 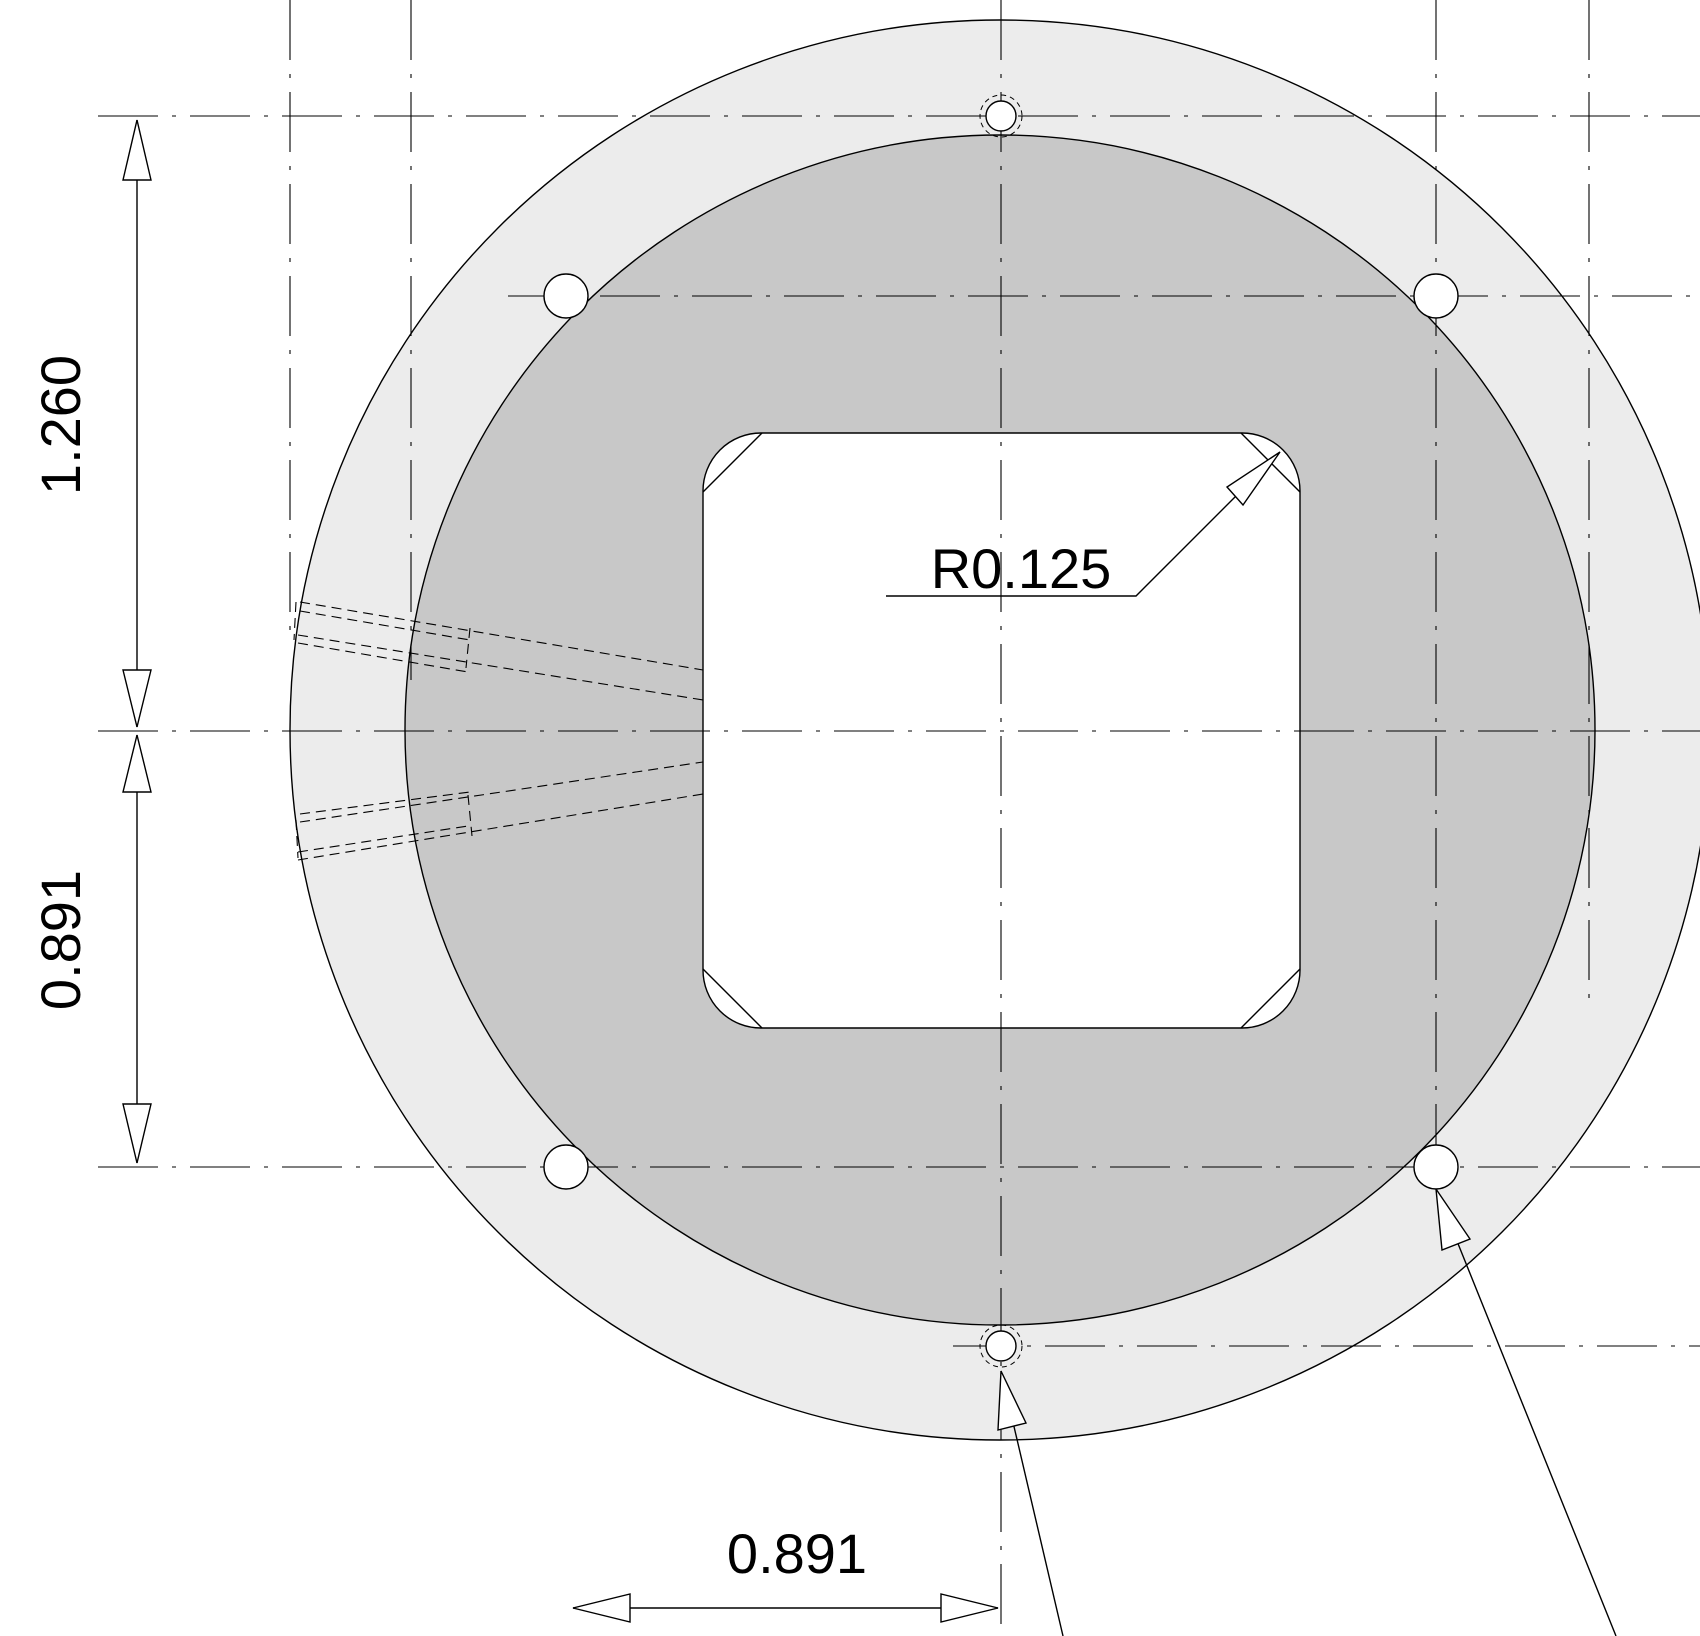 I want to click on dimension-vertical-upper: 1.260, so click(x=90, y=423).